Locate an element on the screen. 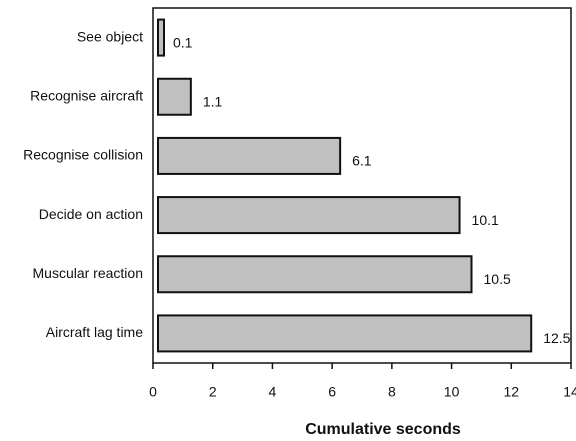  x-tick-label: 6 is located at coordinates (332, 392).